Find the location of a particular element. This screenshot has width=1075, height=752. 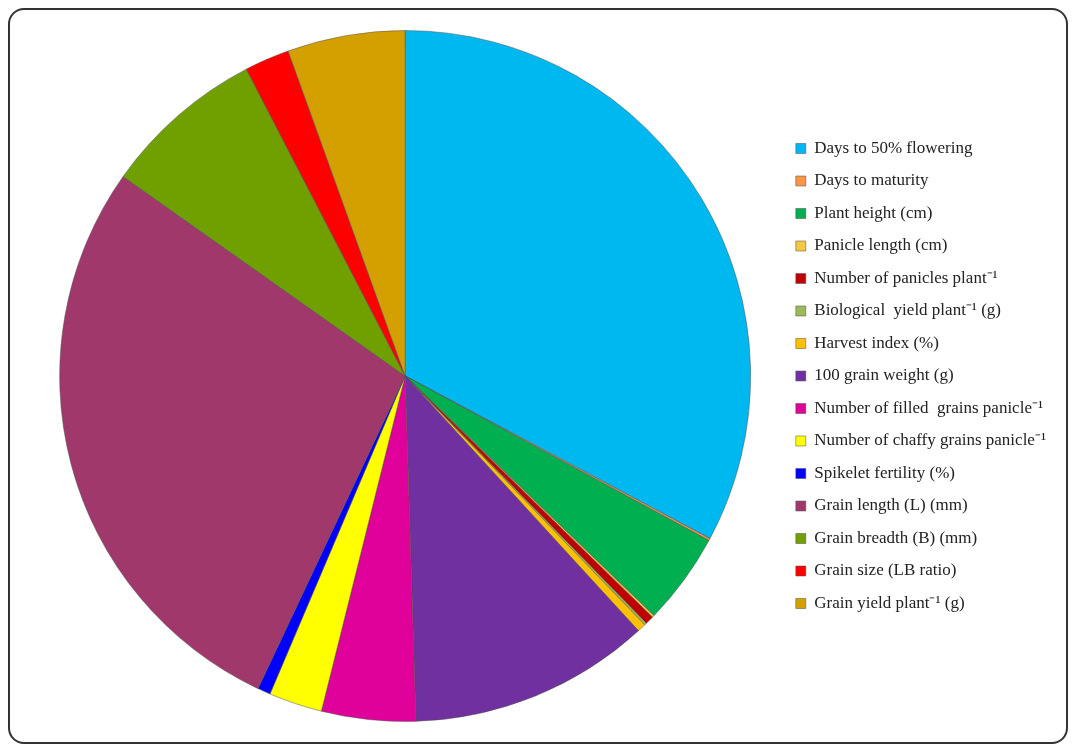

legend-label: Panicle length (cm) is located at coordinates (881, 245).